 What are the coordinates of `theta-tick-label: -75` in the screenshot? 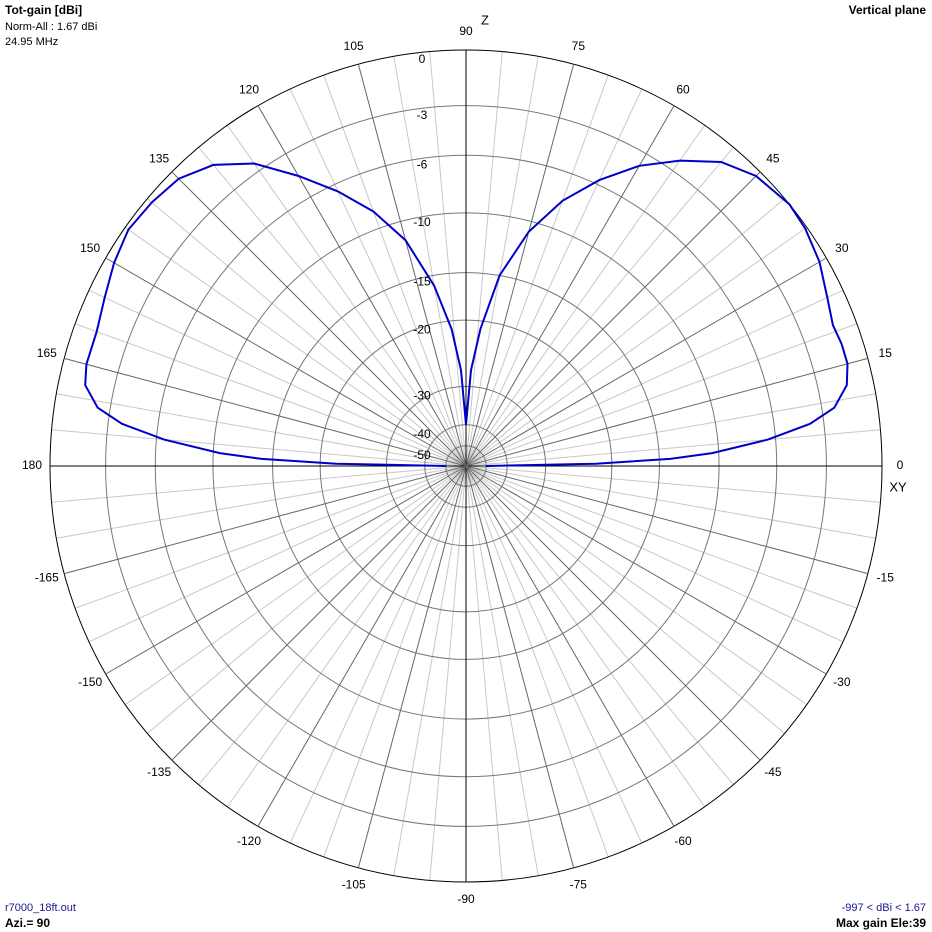 It's located at (579, 884).